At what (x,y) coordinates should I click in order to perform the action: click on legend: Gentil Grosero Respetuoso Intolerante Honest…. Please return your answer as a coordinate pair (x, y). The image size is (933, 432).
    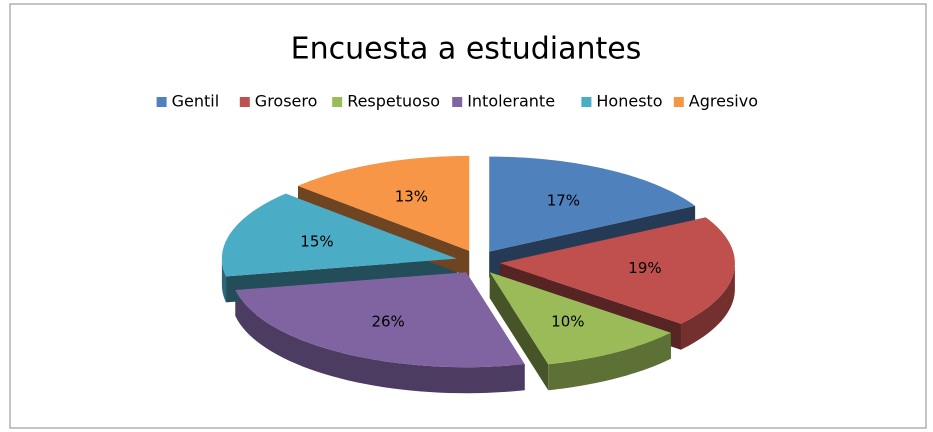
    Looking at the image, I should click on (457, 101).